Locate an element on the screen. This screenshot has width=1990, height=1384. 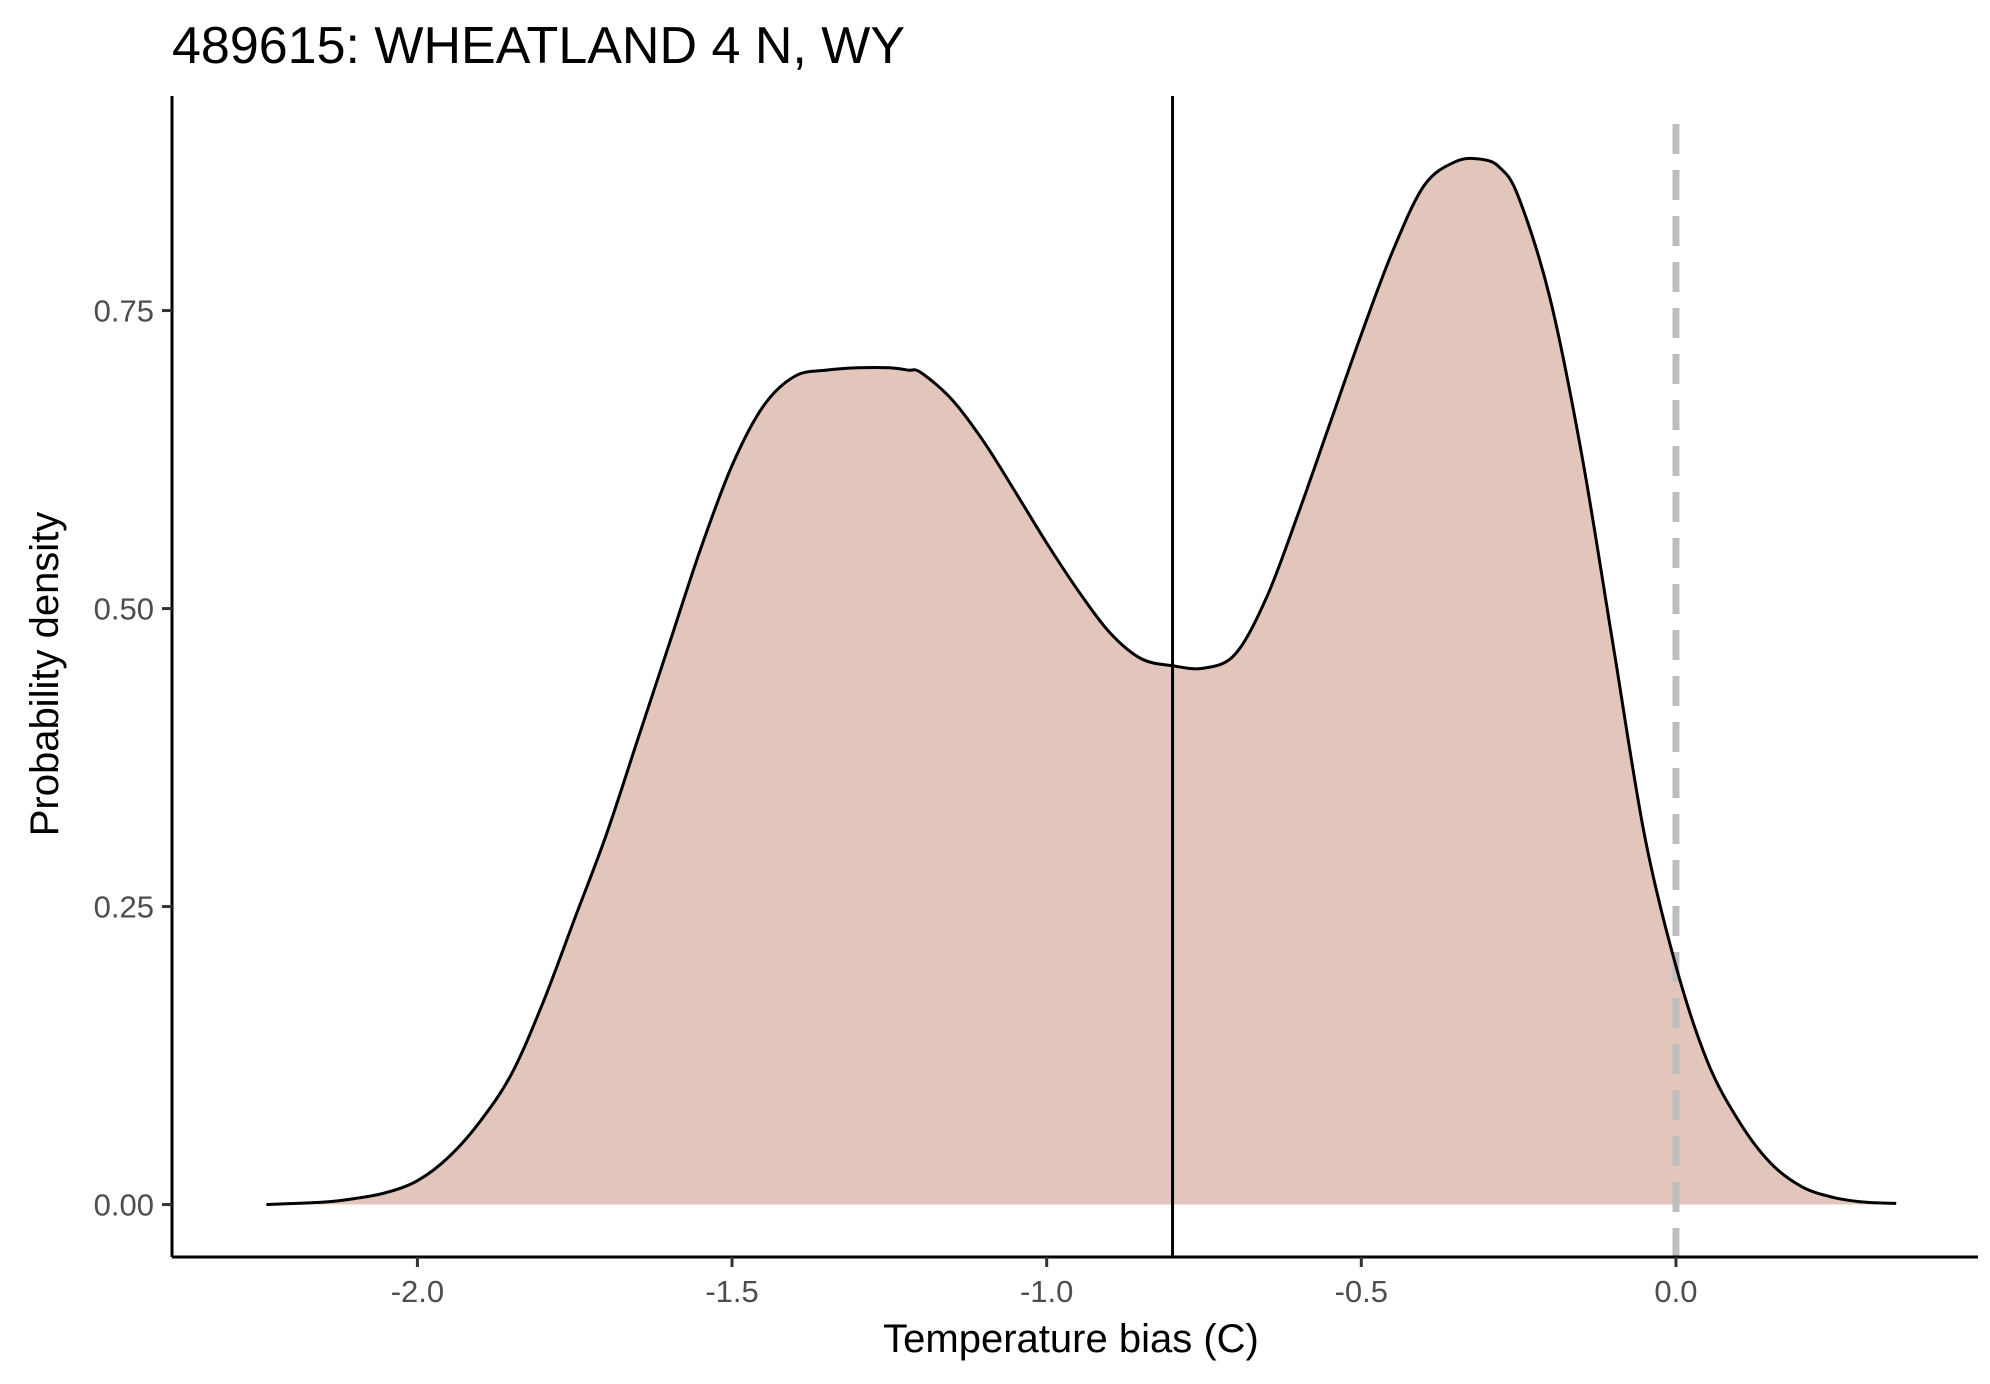
x-tick-label: -2.0 is located at coordinates (417, 1291).